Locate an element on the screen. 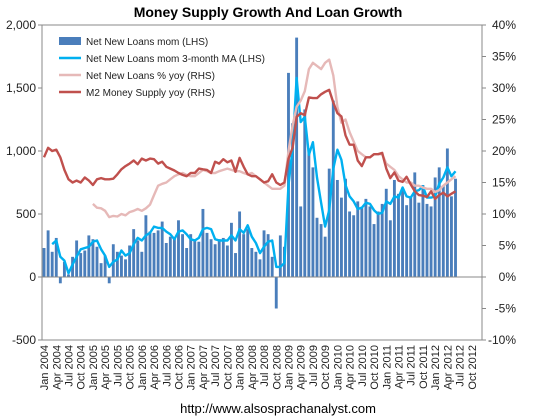 The image size is (555, 419). legend-swatch is located at coordinates (70, 41).